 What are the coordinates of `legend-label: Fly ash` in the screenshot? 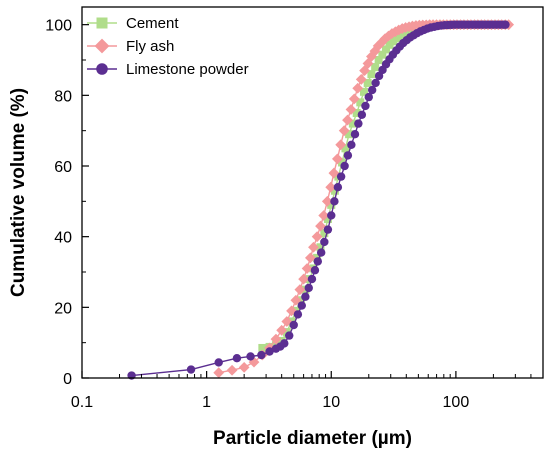 It's located at (150, 46).